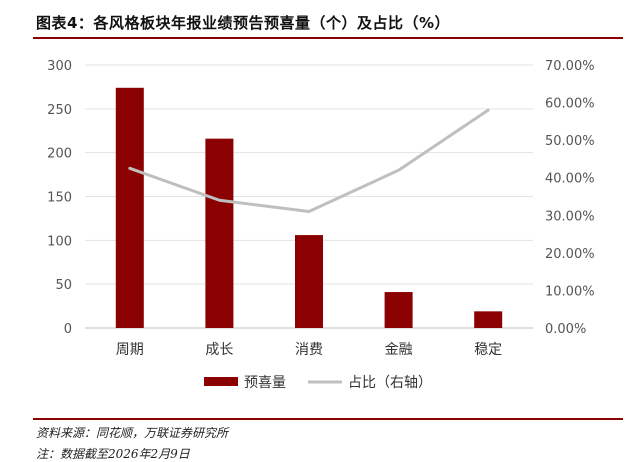 The height and width of the screenshot is (462, 635). Describe the element at coordinates (328, 38) in the screenshot. I see `title-rule` at that location.